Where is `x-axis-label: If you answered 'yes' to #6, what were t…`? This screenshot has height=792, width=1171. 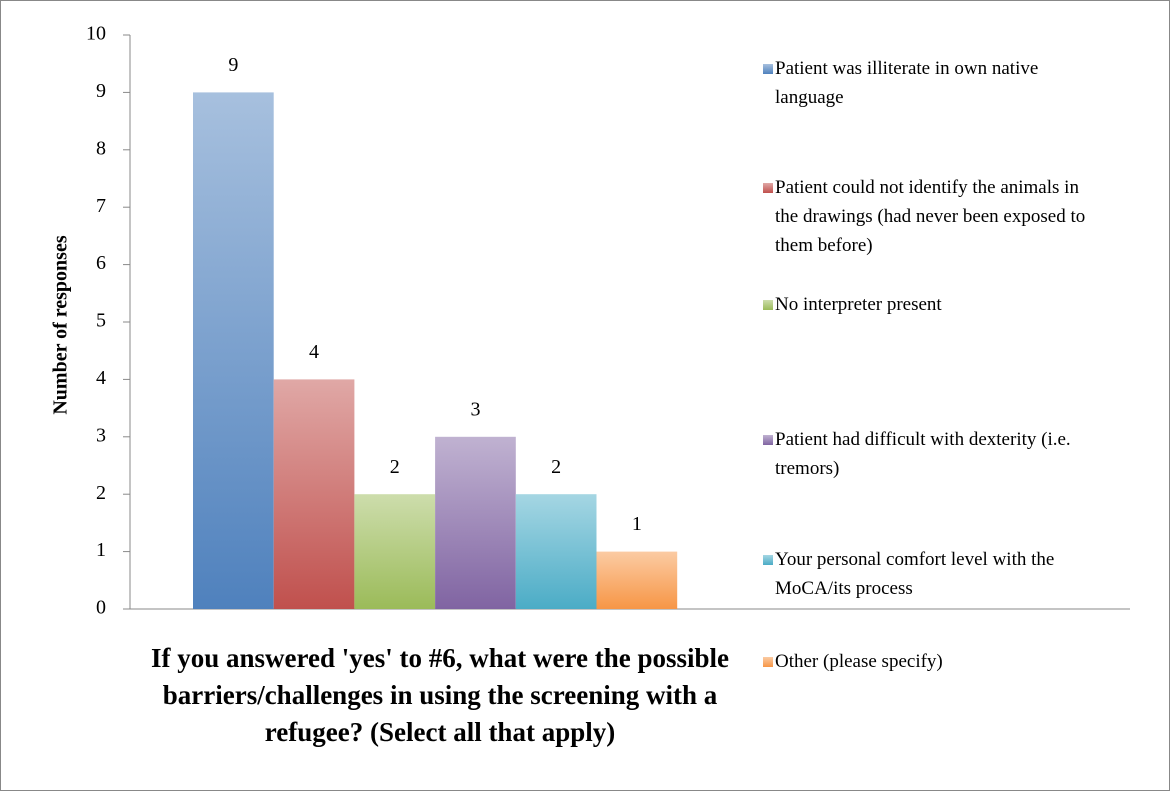
x-axis-label: If you answered 'yes' to #6, what were t… is located at coordinates (440, 695).